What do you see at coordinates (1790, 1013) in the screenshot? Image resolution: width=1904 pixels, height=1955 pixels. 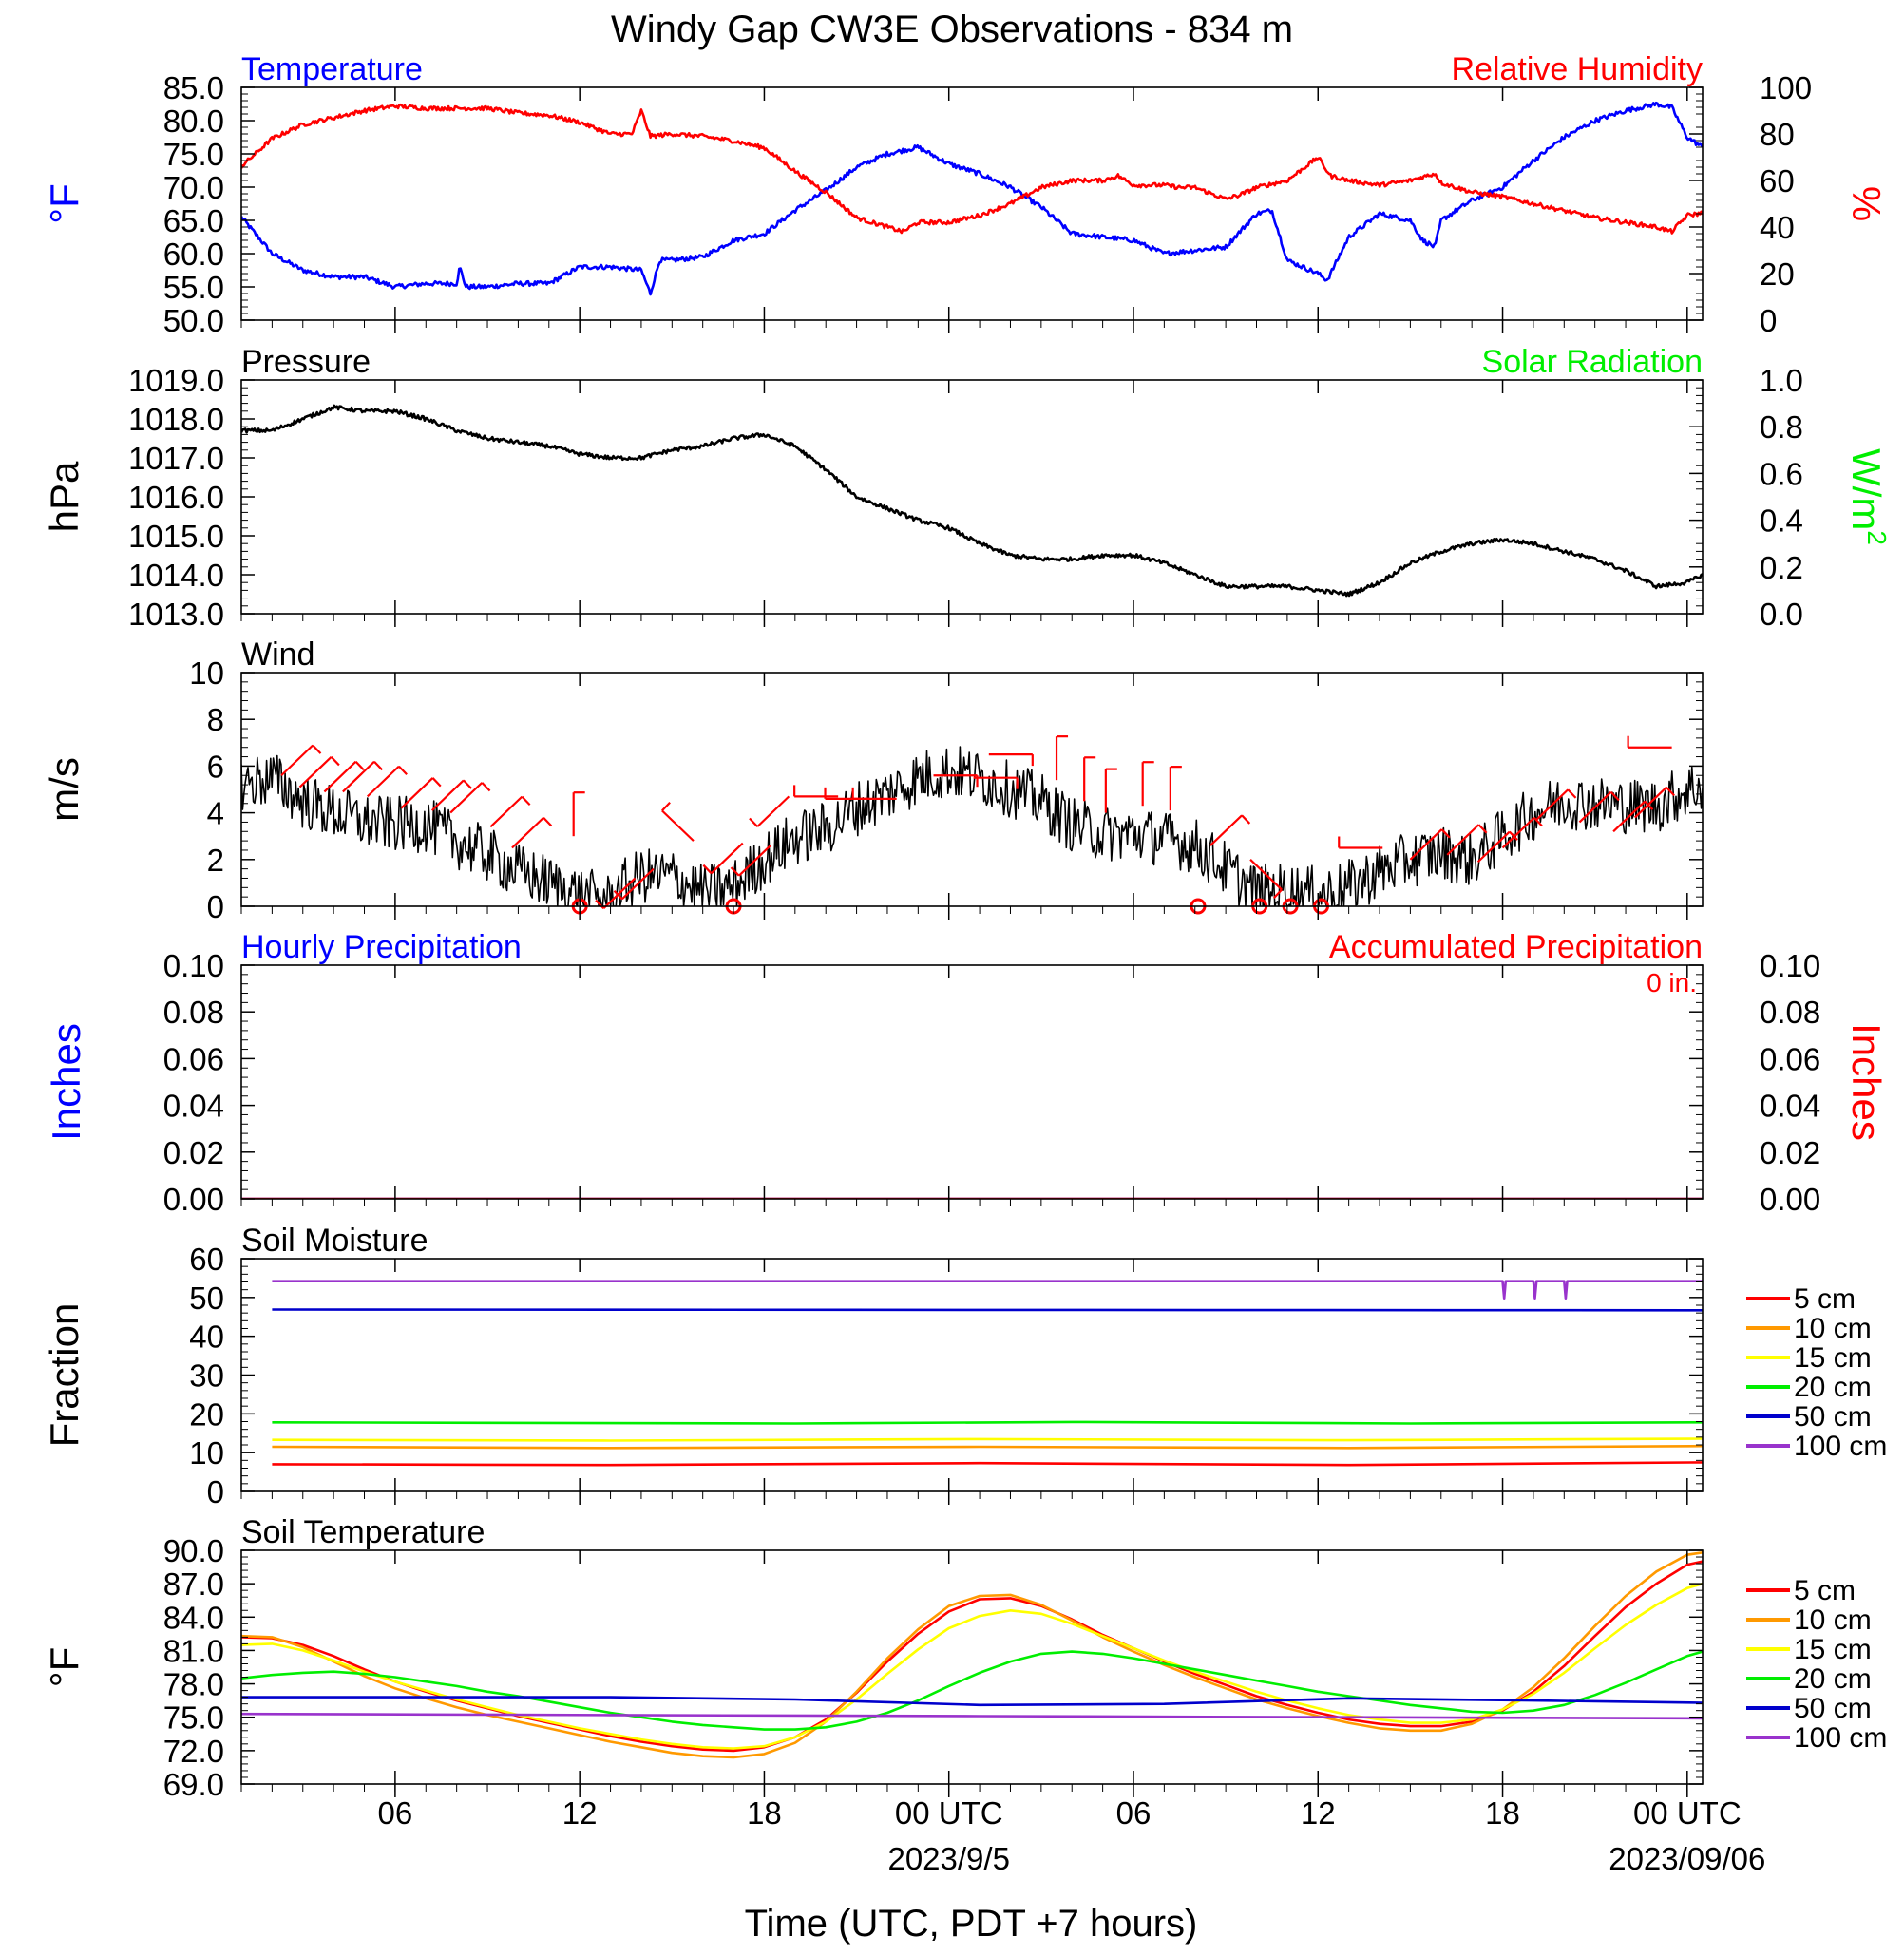 I see `y-tick-label-right: 0.08` at bounding box center [1790, 1013].